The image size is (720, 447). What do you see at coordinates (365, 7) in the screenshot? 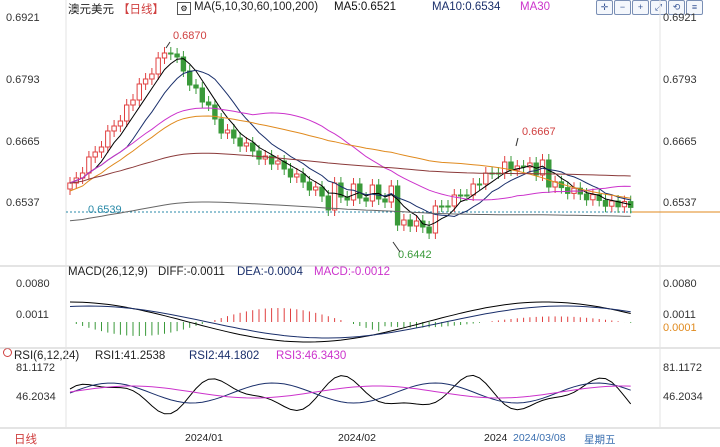
I see `ma5-value: MA5:0.6521` at bounding box center [365, 7].